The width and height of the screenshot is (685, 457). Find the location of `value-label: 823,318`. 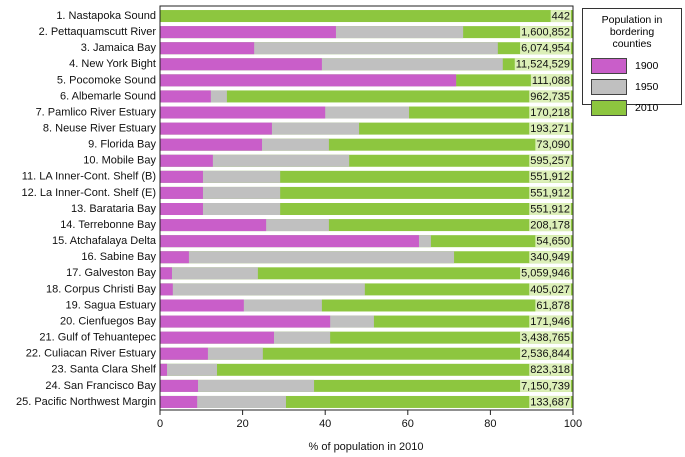

value-label: 823,318 is located at coordinates (550, 370).